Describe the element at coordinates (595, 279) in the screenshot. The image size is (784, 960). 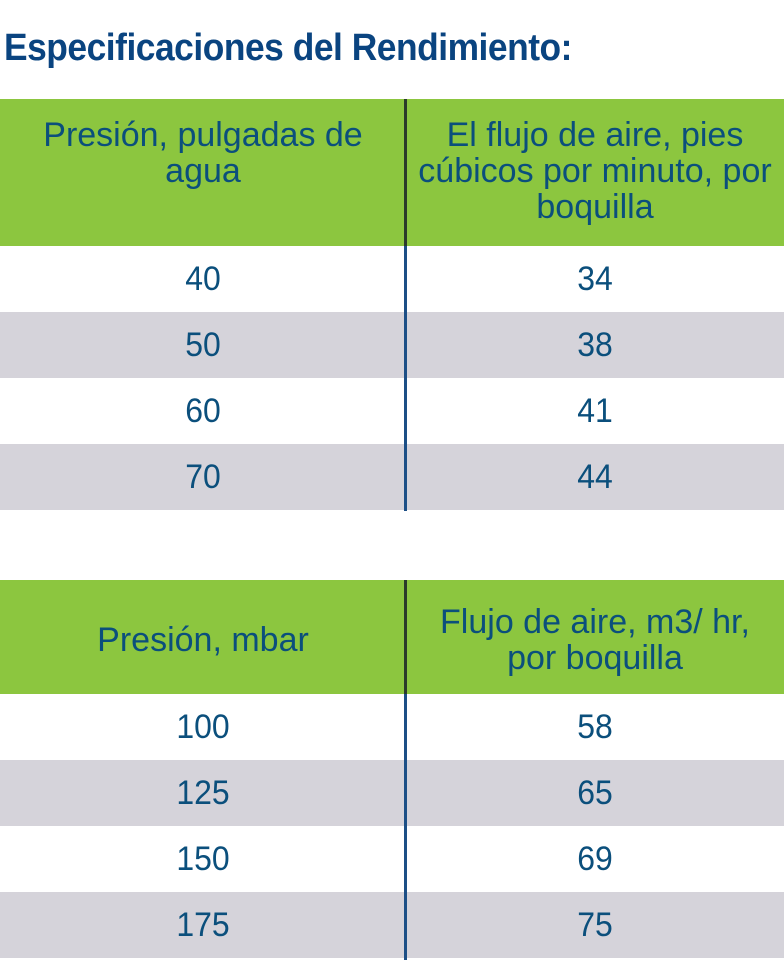
I see `airflow-cell: 34` at that location.